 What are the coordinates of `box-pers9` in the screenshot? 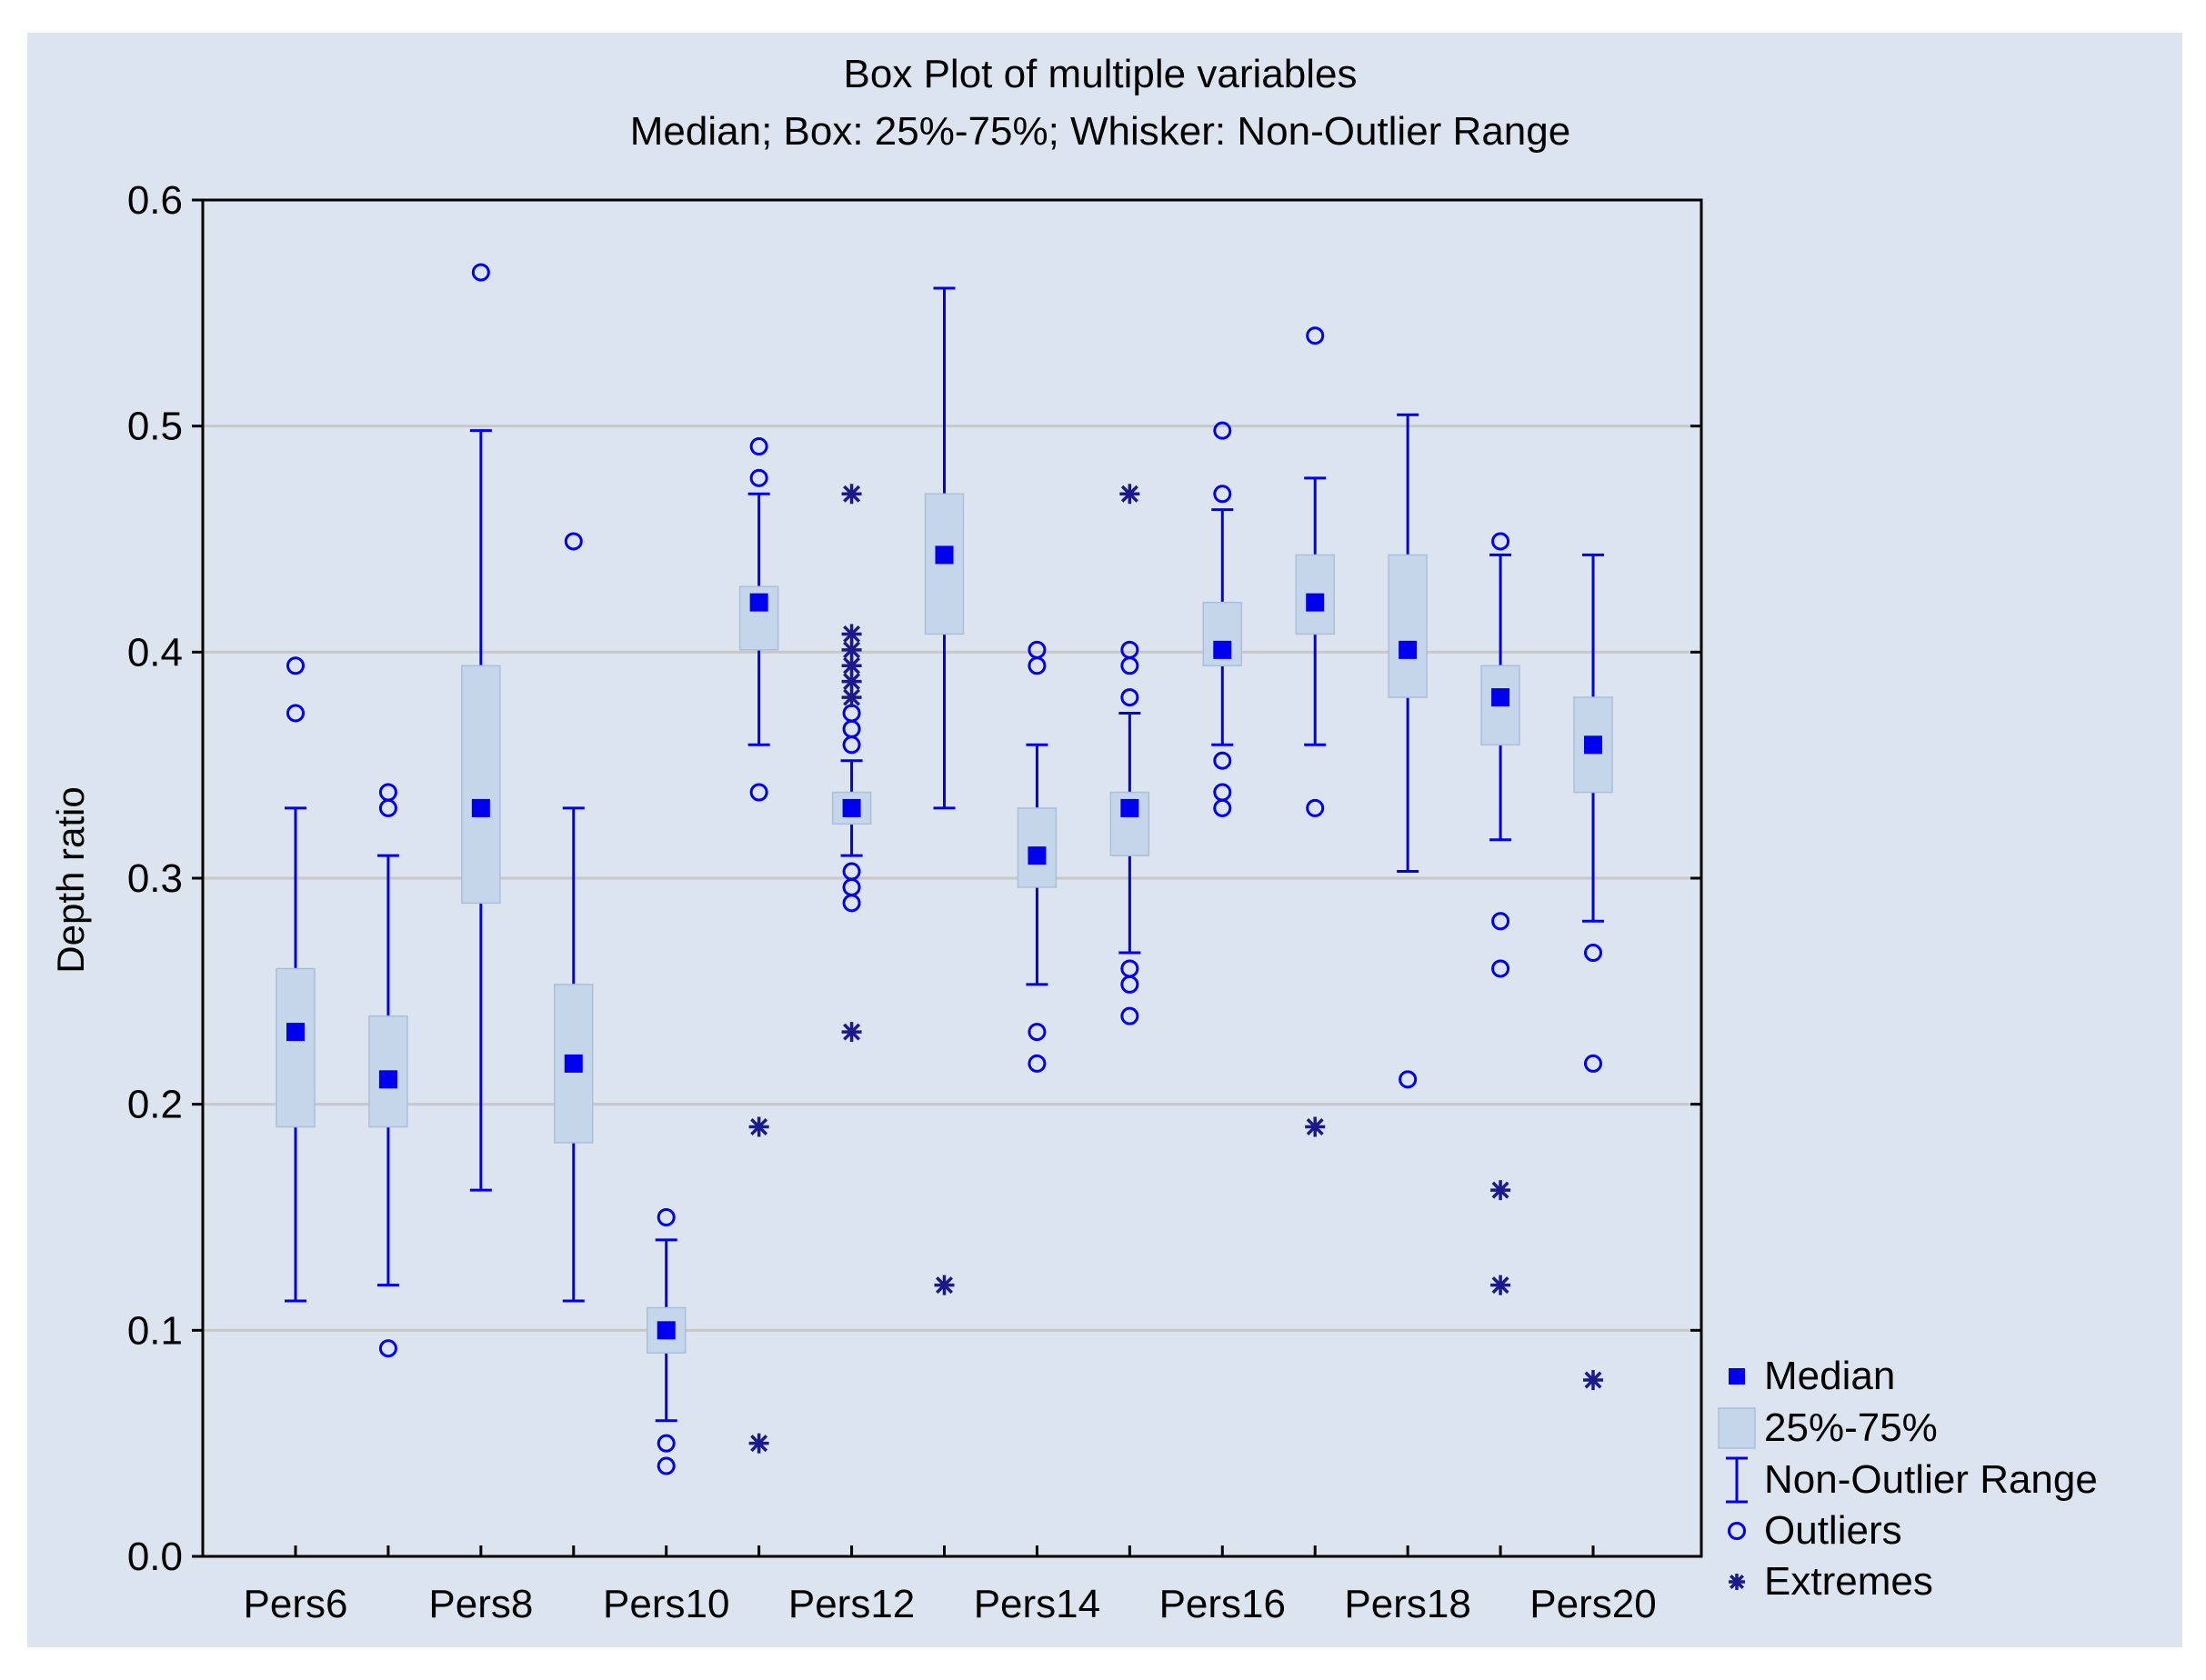 It's located at (574, 918).